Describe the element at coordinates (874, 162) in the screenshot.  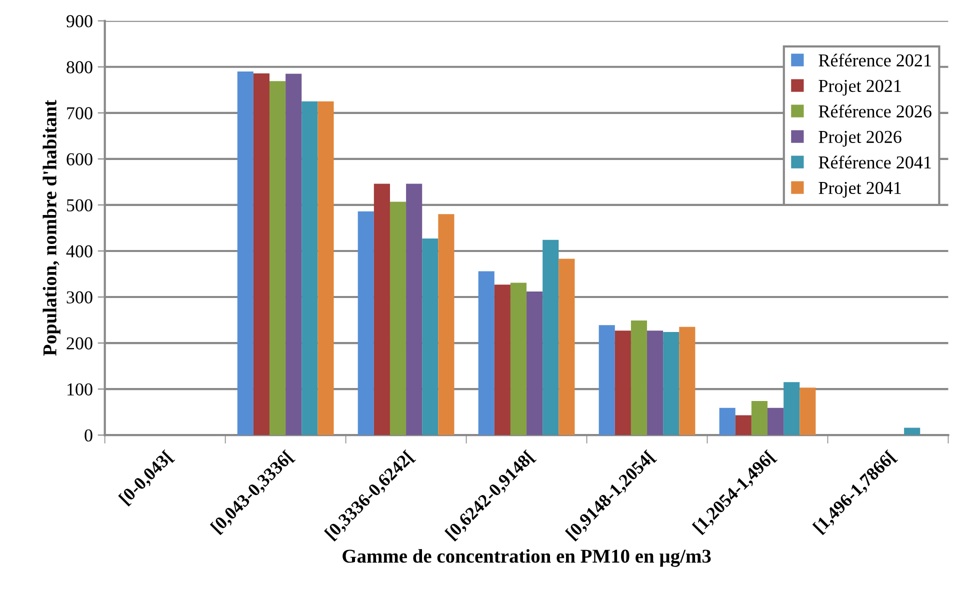
I see `legend-label: Référence 2041` at that location.